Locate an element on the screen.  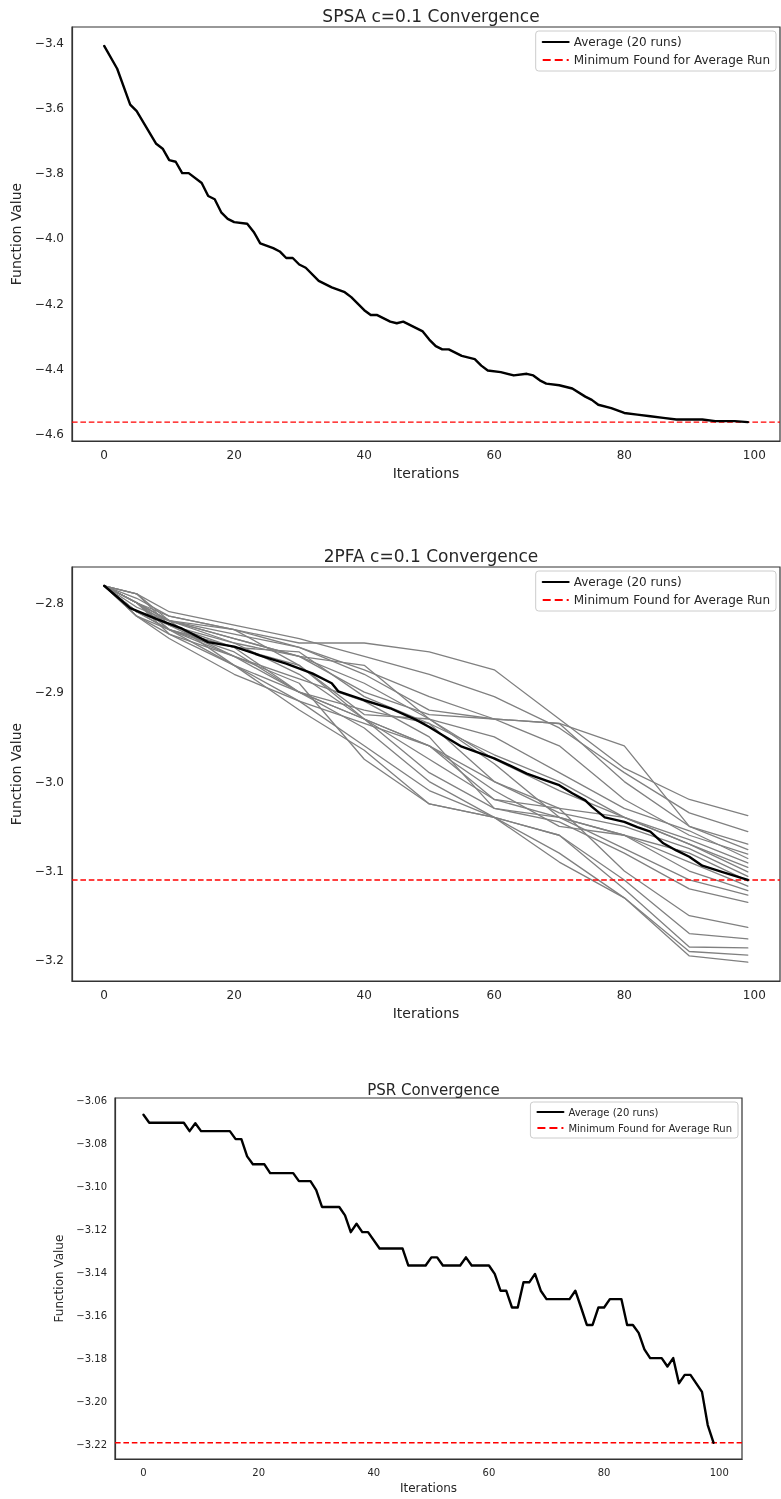
y-tick-label: −3.0 is located at coordinates (49, 781).